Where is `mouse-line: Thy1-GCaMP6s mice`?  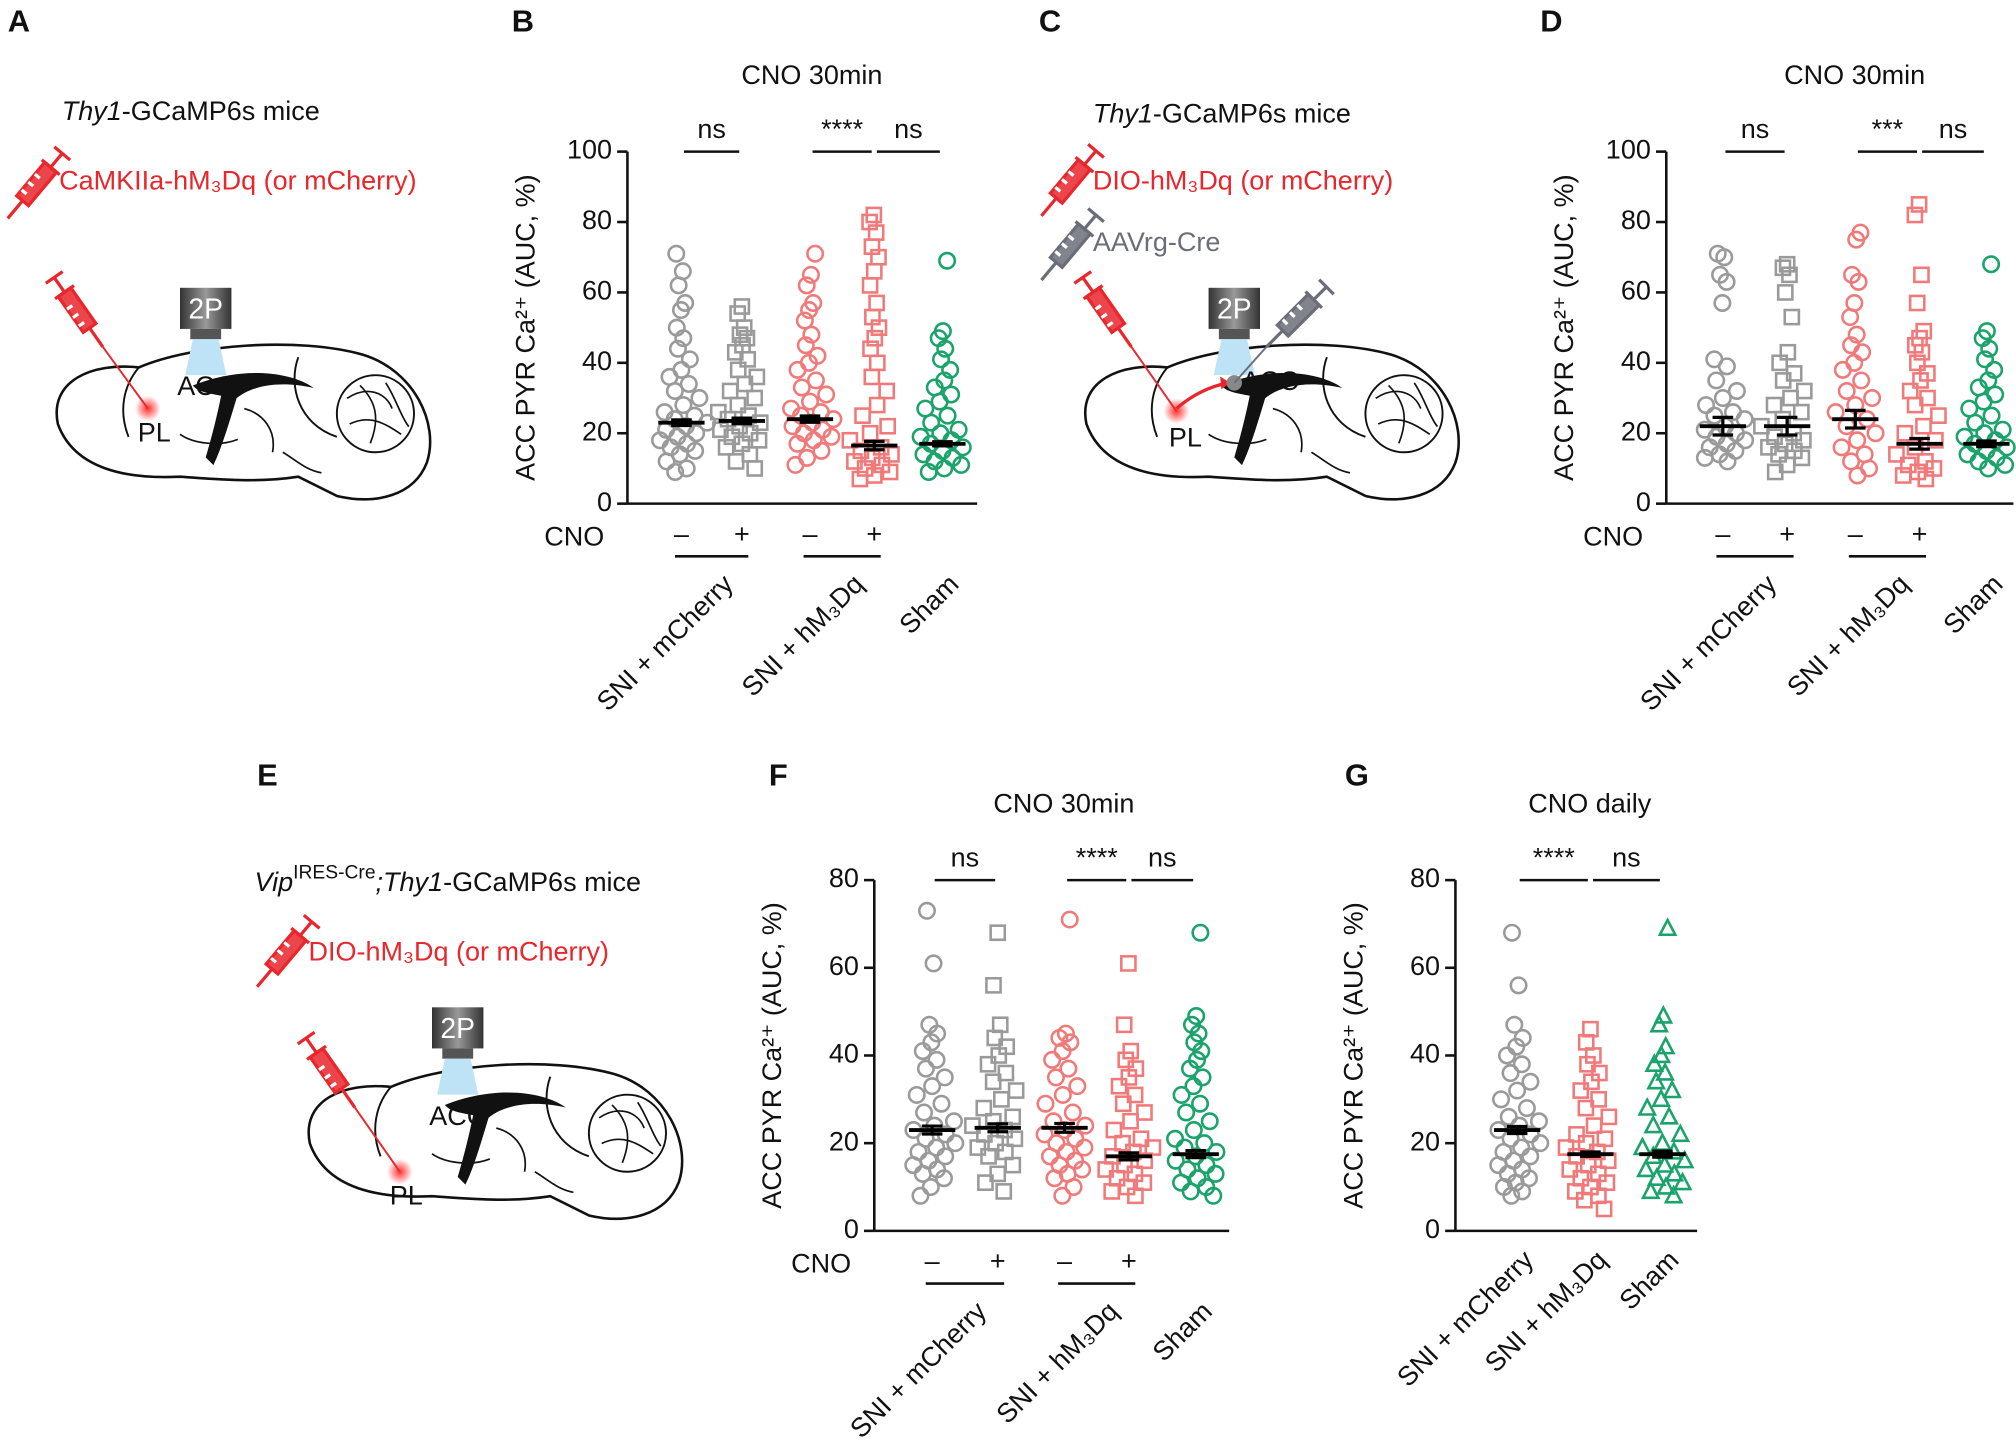
mouse-line: Thy1-GCaMP6s mice is located at coordinates (191, 111).